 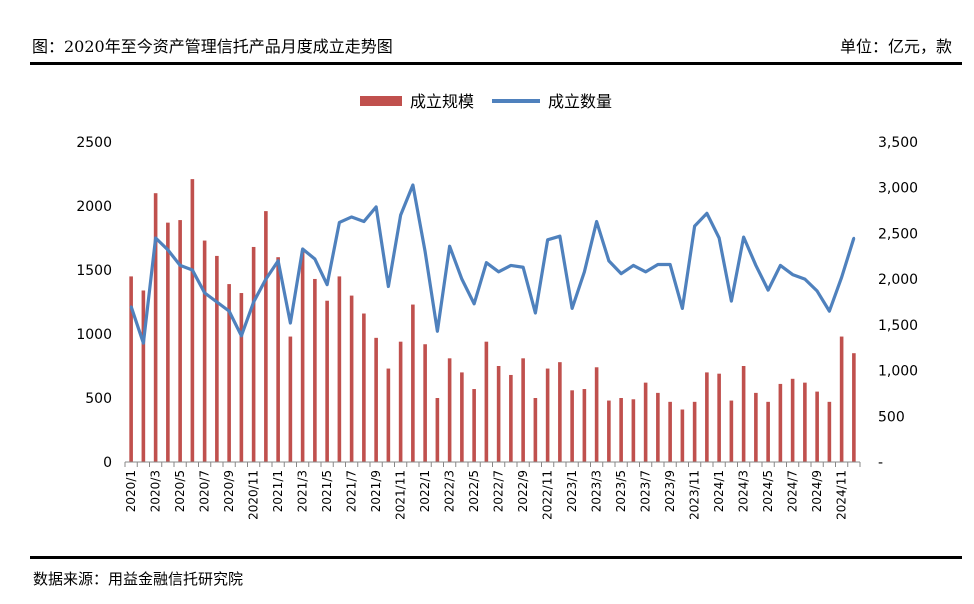 I want to click on legend: 成立规模 成立数量, so click(x=486, y=101).